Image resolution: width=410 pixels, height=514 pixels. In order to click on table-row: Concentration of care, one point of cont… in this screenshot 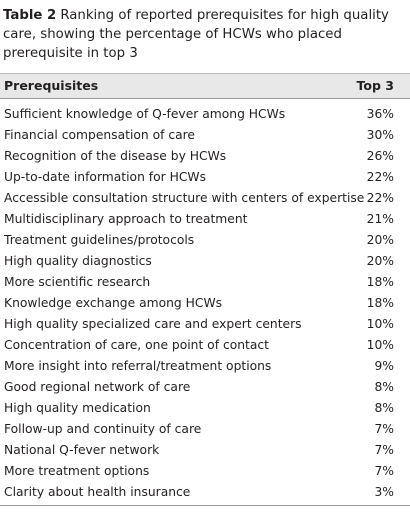, I will do `click(205, 345)`.